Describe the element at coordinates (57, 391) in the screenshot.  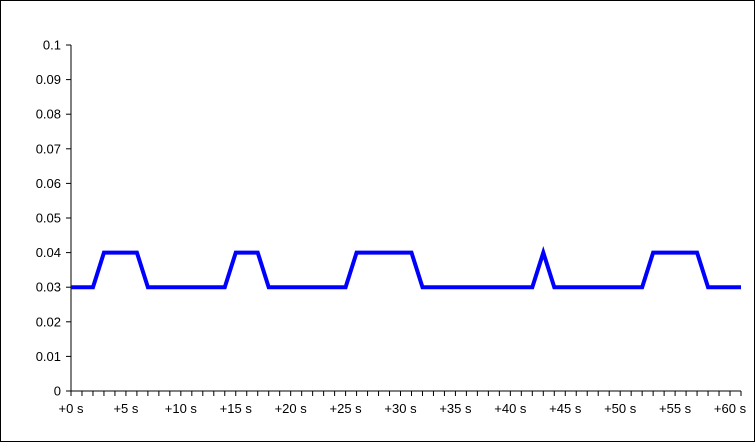
I see `y-tick-label: 0` at that location.